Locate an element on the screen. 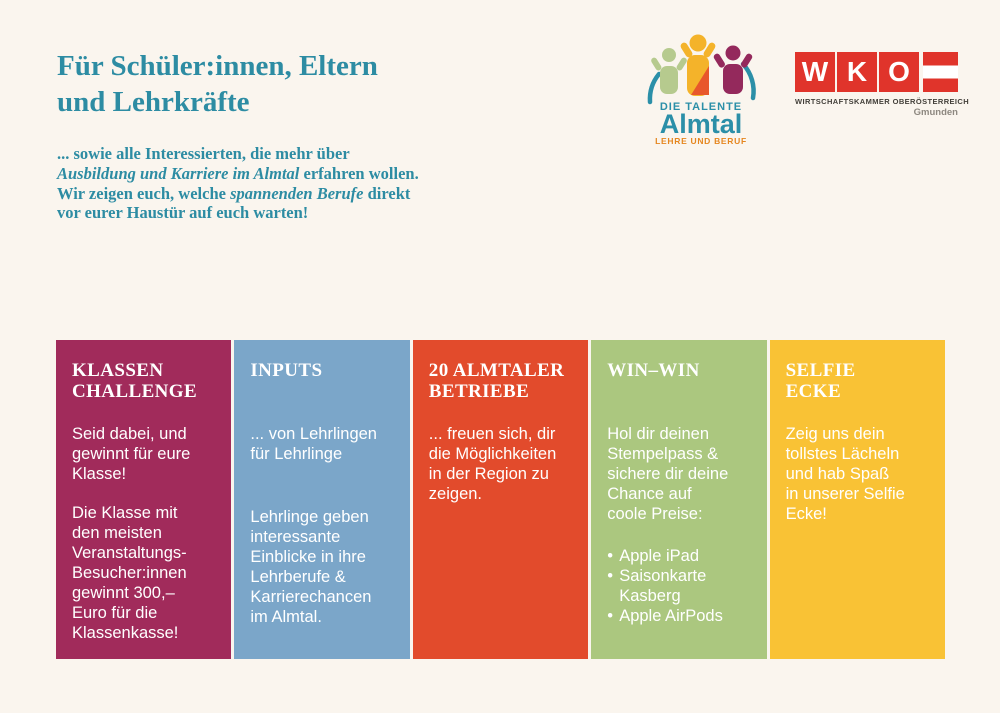  almtal-logo-graphic: DIE TALENTE Almtal LEHRE UND BERUF is located at coordinates (701, 90).